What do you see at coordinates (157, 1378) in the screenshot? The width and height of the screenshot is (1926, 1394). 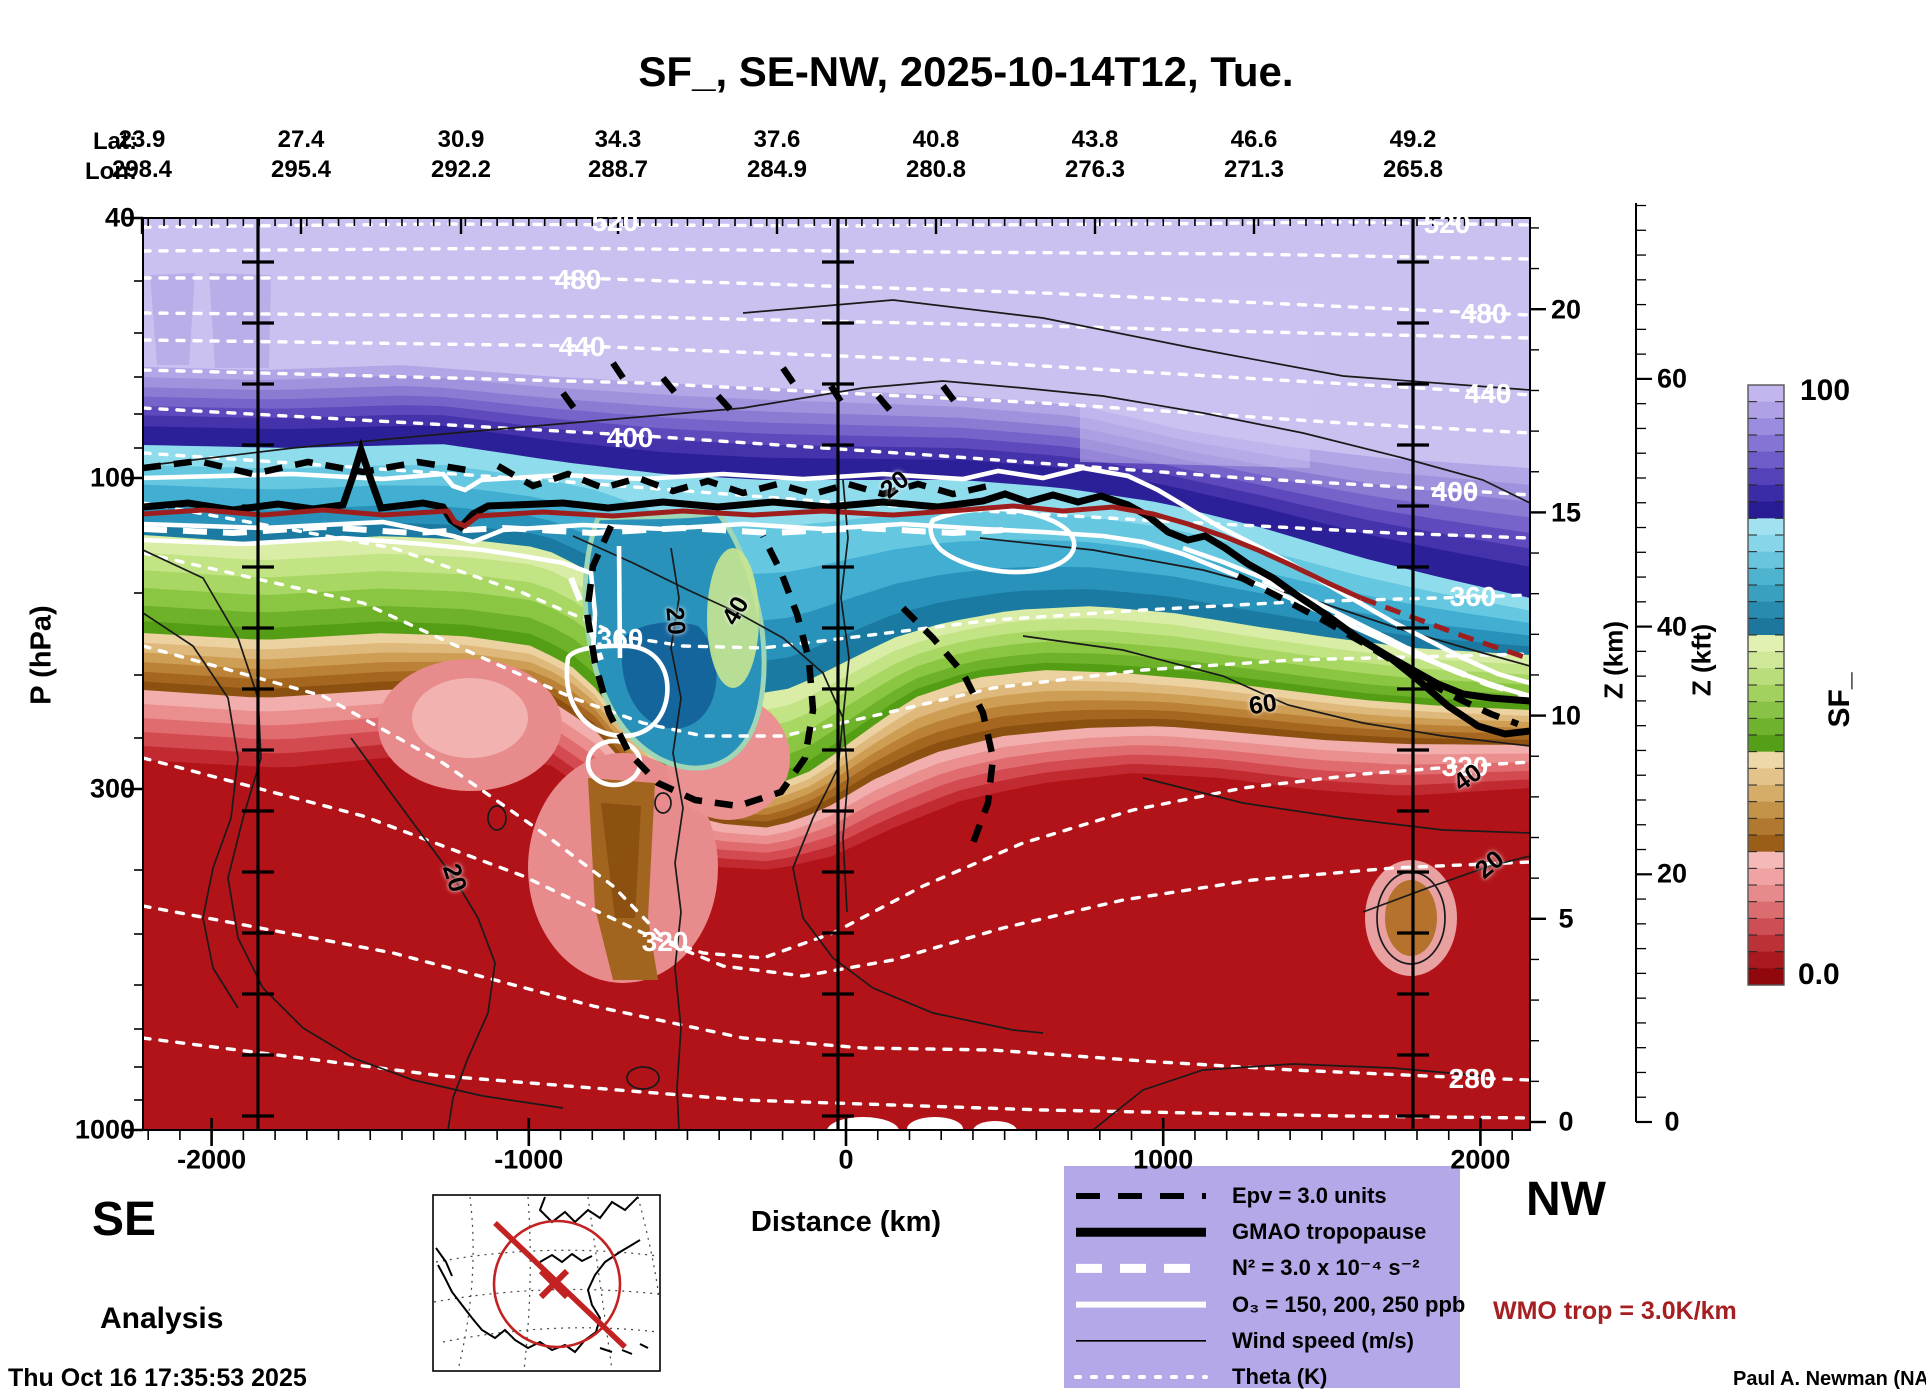 I see `timestamp: Thu Oct 16 17:35:53 2025` at bounding box center [157, 1378].